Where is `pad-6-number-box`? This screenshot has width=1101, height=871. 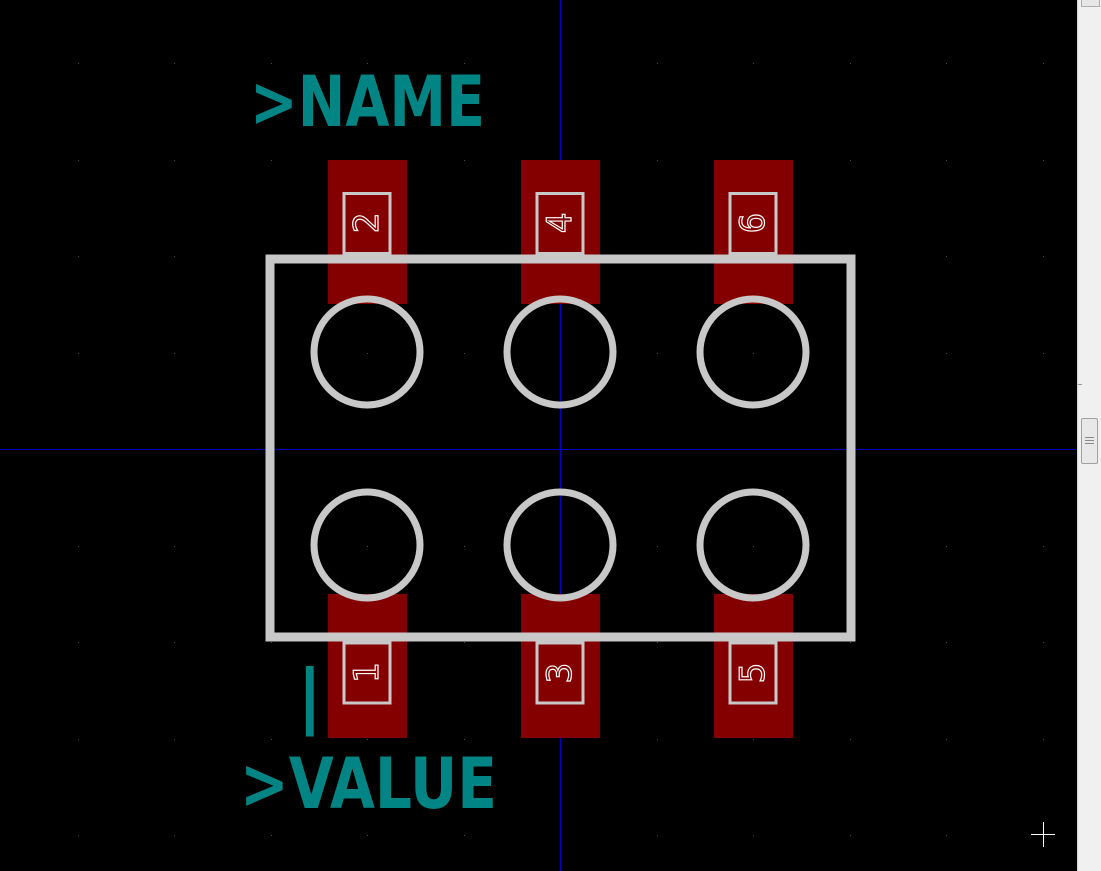 pad-6-number-box is located at coordinates (753, 223).